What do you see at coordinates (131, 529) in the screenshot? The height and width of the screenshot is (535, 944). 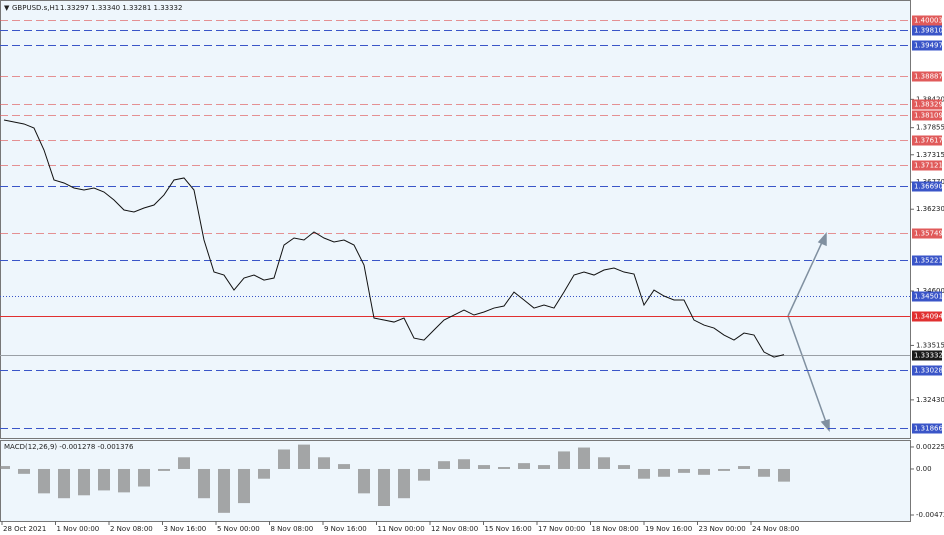 I see `x-tick-label: 2 Nov 08:00` at bounding box center [131, 529].